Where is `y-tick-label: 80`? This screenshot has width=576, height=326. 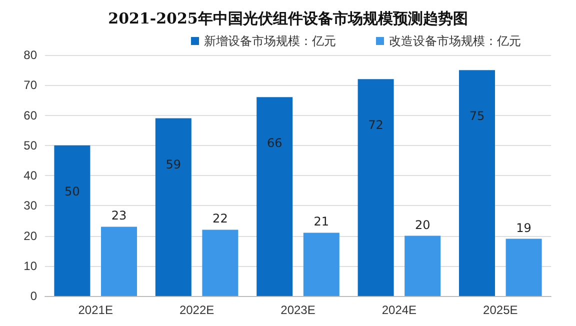
y-tick-label: 80 is located at coordinates (31, 55).